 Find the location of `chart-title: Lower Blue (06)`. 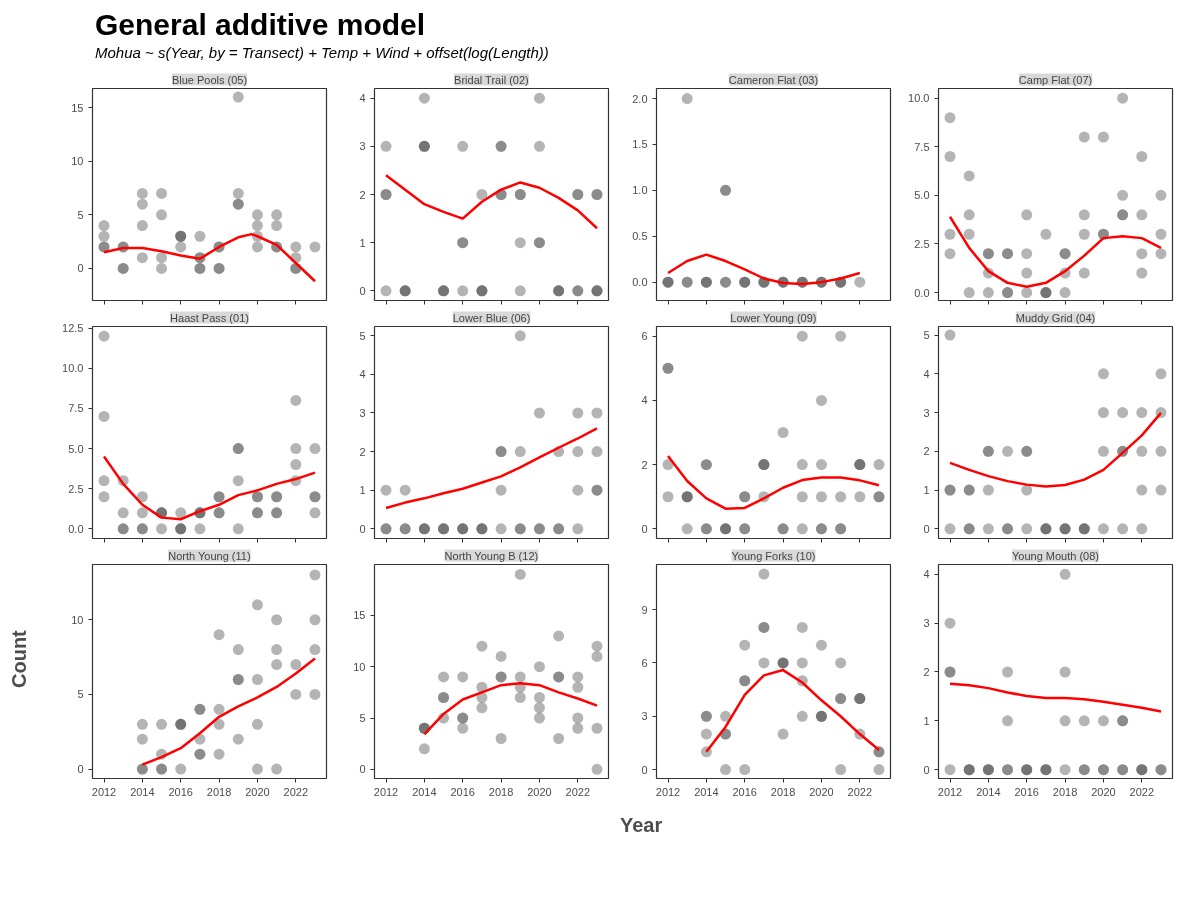

chart-title: Lower Blue (06) is located at coordinates (491, 317).